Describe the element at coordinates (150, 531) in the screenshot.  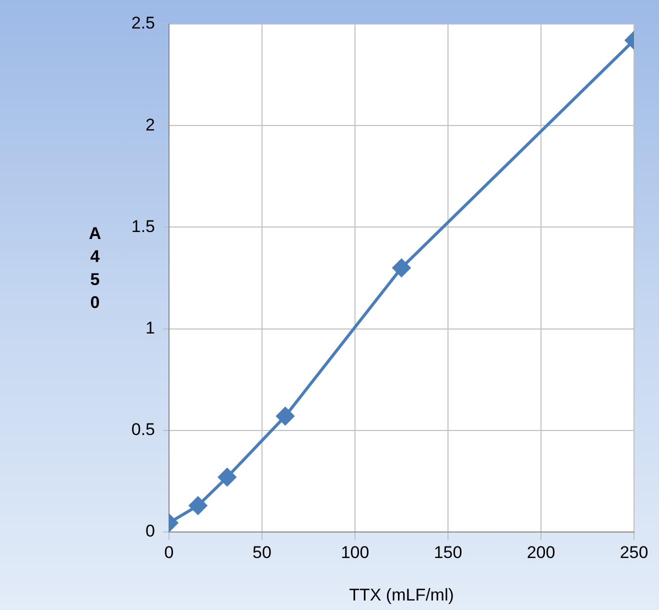
I see `y-tick-label: 0` at that location.